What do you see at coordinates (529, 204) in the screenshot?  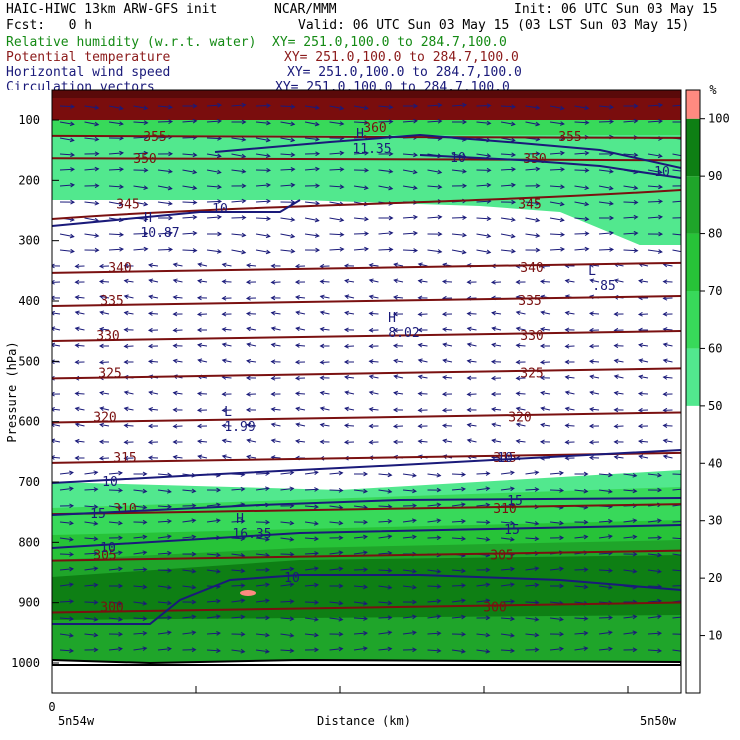 I see `theta-contour-label: 345` at bounding box center [529, 204].